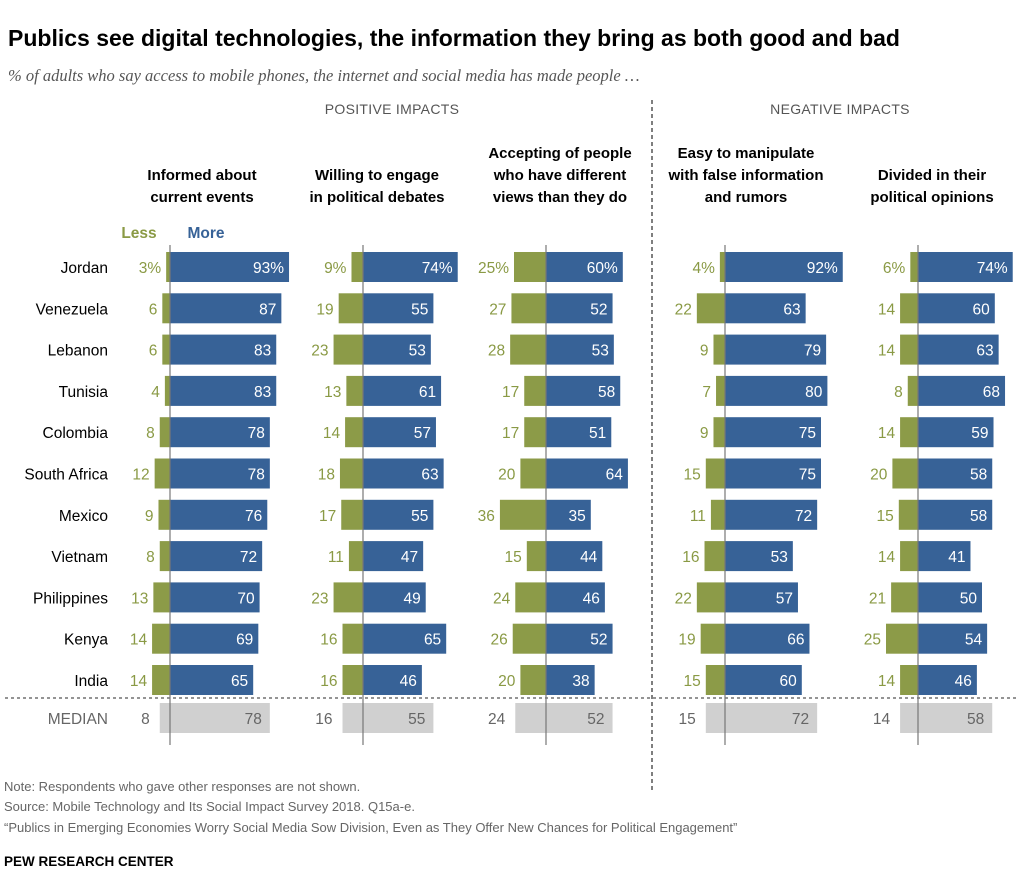  I want to click on label-less: 28, so click(496, 351).